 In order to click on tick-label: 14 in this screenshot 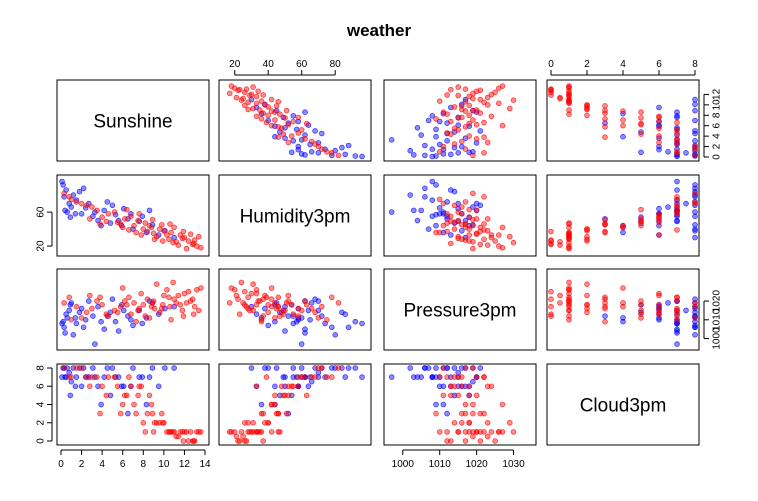, I will do `click(205, 464)`.